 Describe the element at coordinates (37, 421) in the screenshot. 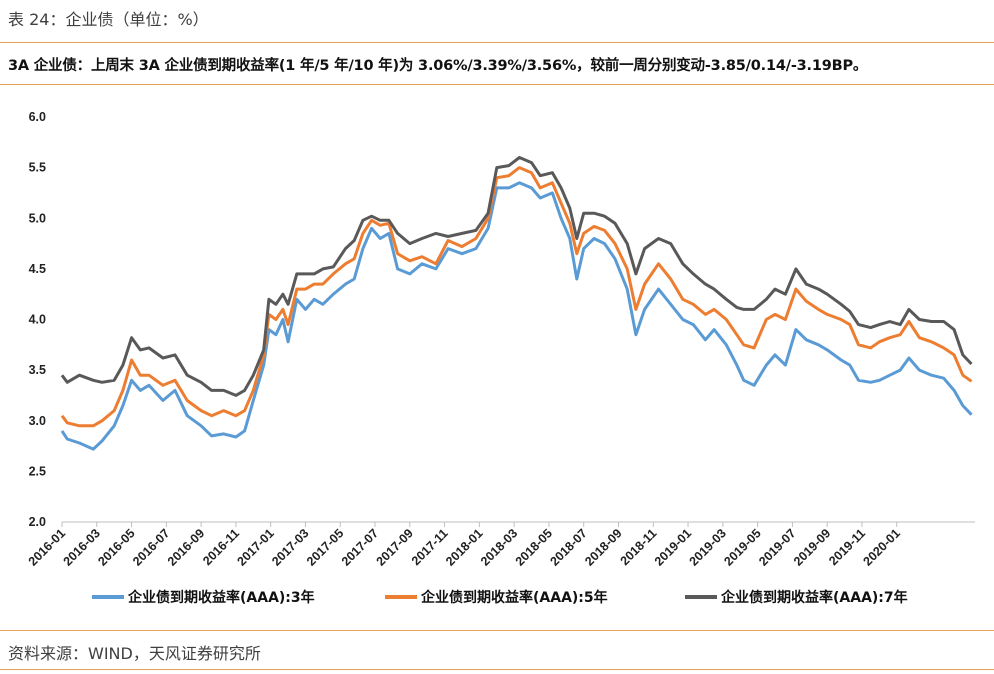

I see `y-tick-label: 3.0` at that location.